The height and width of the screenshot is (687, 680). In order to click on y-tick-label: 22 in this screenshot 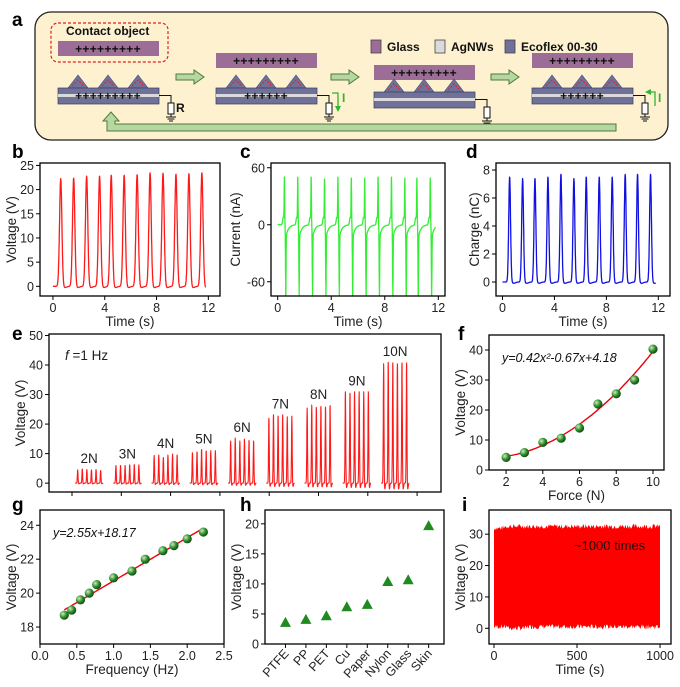, I will do `click(27, 560)`.